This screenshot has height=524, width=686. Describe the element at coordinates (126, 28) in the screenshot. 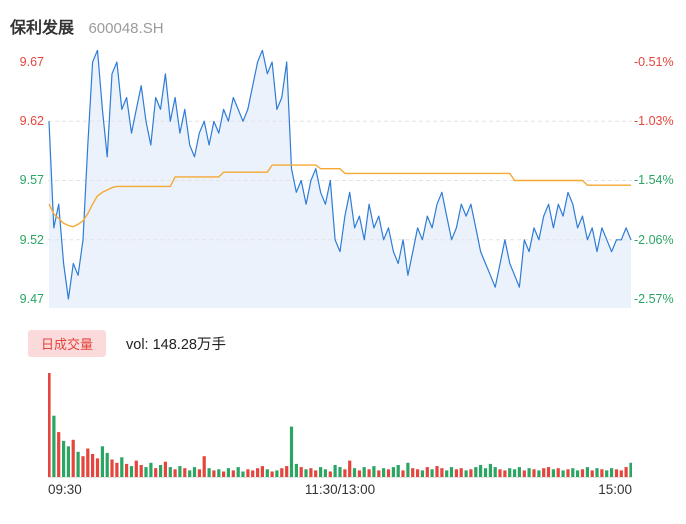

I see `stock-code: 600048.SH` at that location.